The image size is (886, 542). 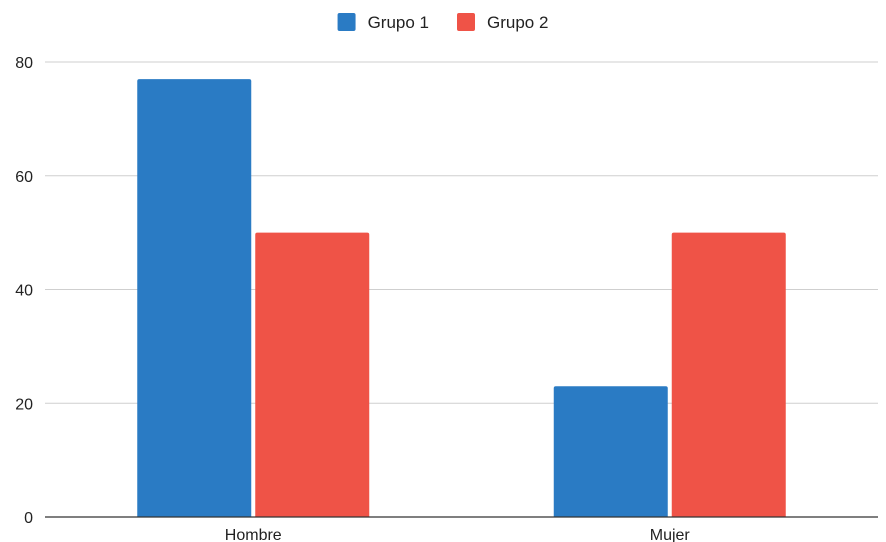 What do you see at coordinates (312, 374) in the screenshot?
I see `bar-grupo-2-hombre` at bounding box center [312, 374].